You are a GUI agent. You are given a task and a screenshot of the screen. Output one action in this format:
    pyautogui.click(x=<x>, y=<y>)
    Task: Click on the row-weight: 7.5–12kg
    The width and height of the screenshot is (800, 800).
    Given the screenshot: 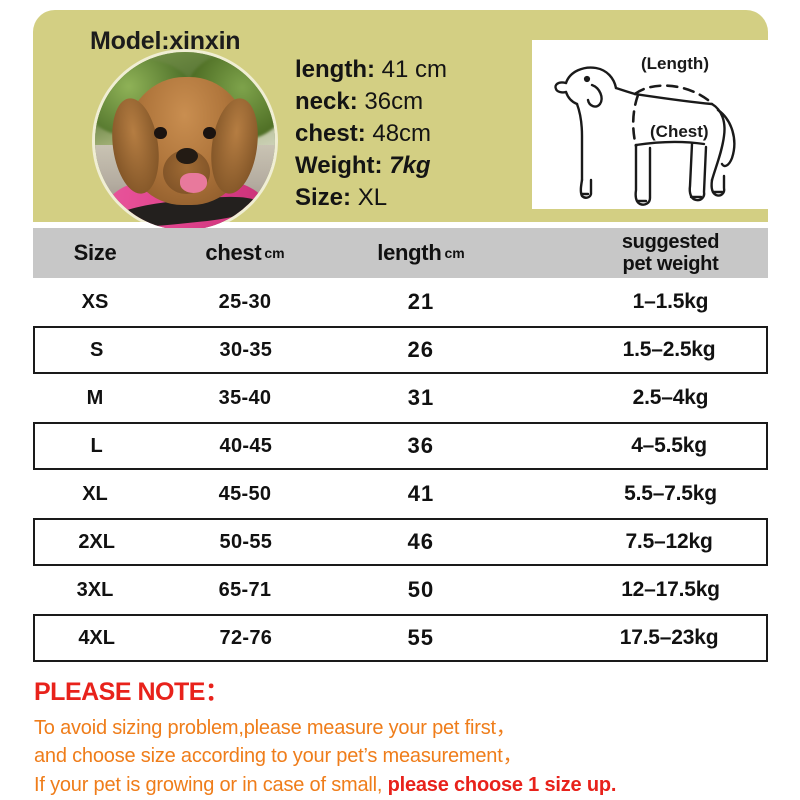 What is the action you would take?
    pyautogui.click(x=669, y=541)
    